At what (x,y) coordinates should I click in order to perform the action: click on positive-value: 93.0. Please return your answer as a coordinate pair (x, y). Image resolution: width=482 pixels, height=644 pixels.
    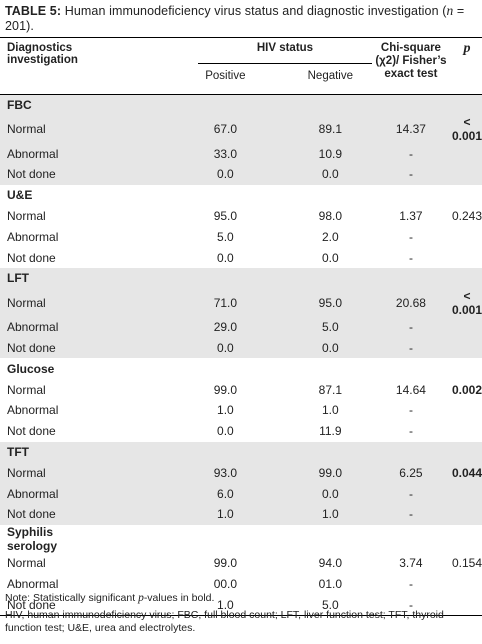
    Looking at the image, I should click on (173, 473).